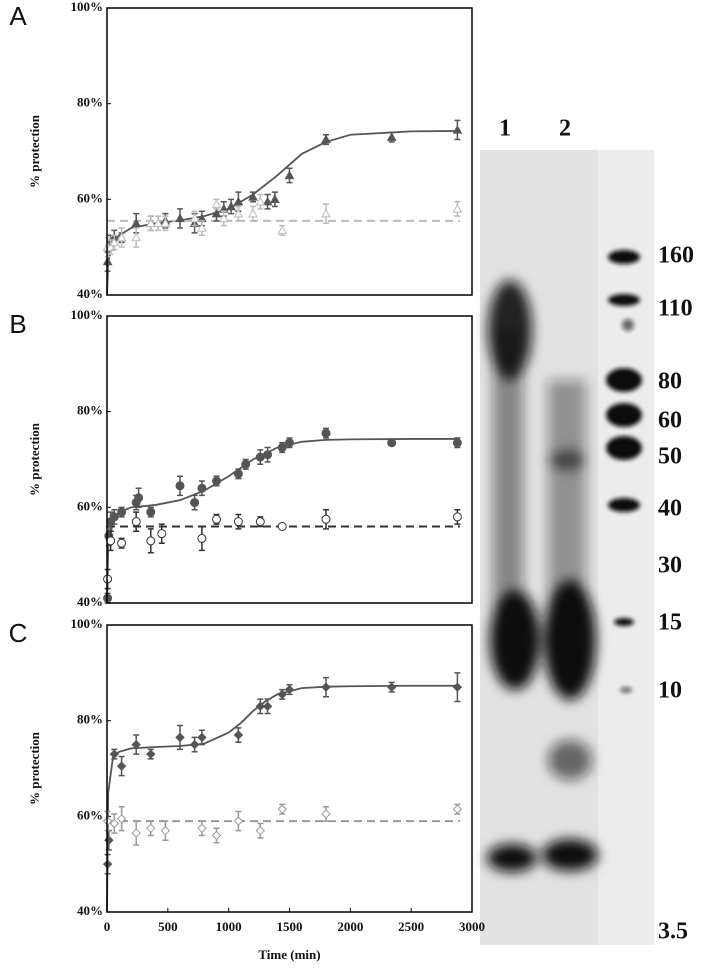  I want to click on marker-label: 10, so click(670, 691).